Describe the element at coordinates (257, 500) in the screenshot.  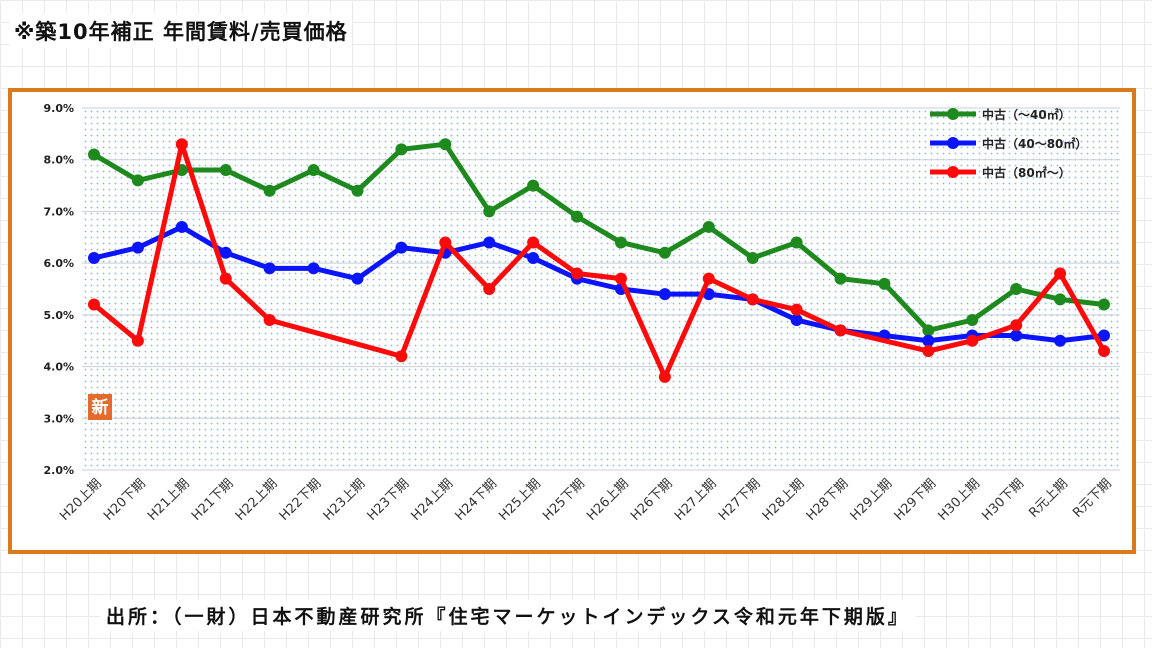
I see `x-tick-label: H22上期` at that location.